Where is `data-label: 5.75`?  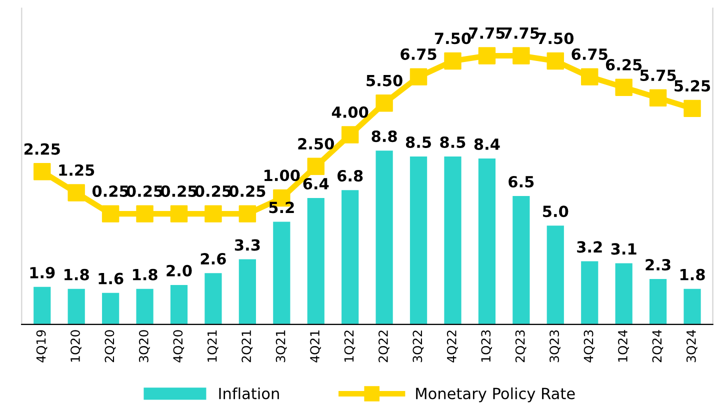 data-label: 5.75 is located at coordinates (658, 76).